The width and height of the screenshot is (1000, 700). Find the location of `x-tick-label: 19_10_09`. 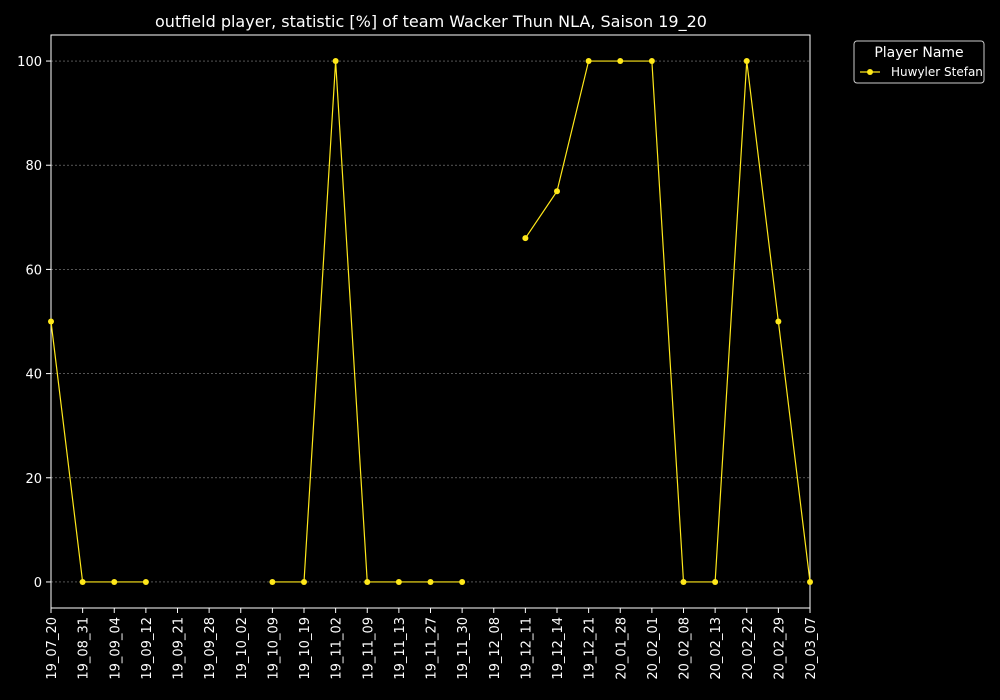

x-tick-label: 19_10_09 is located at coordinates (273, 648).